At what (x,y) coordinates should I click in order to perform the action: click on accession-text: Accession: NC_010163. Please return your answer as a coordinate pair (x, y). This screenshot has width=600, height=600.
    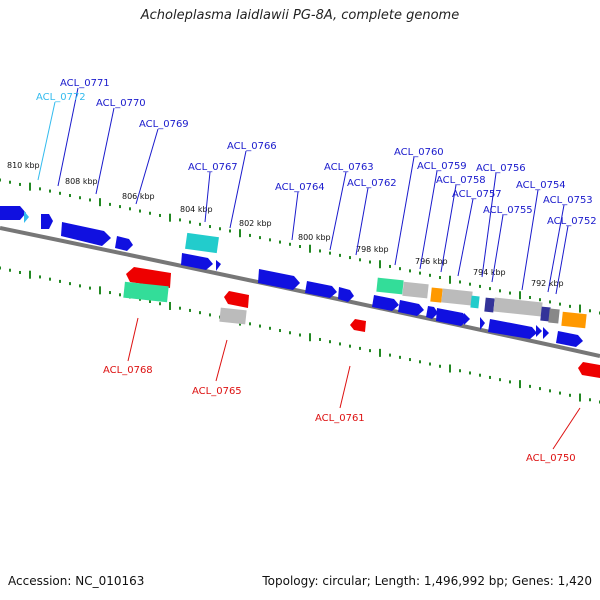
    Looking at the image, I should click on (76, 581).